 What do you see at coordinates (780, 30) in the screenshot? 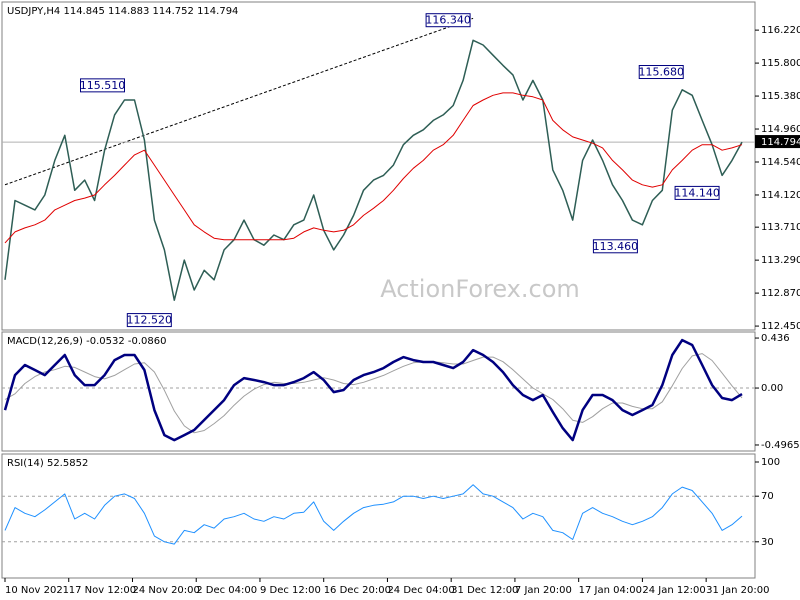
I see `y-tick-label: 116.220` at bounding box center [780, 30].